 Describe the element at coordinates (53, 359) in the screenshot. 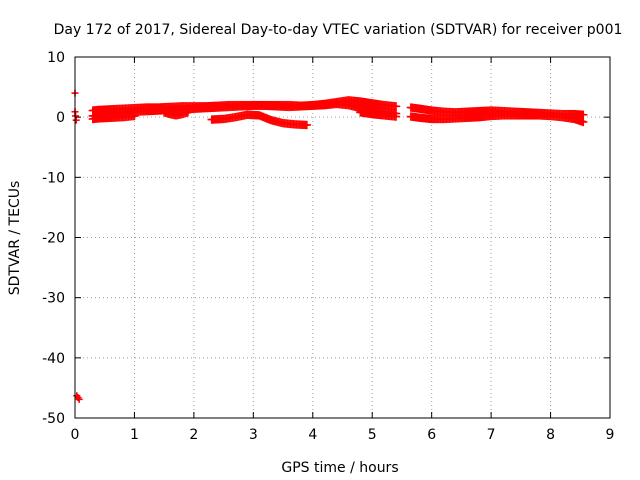

I see `y-tick-label: -40` at that location.